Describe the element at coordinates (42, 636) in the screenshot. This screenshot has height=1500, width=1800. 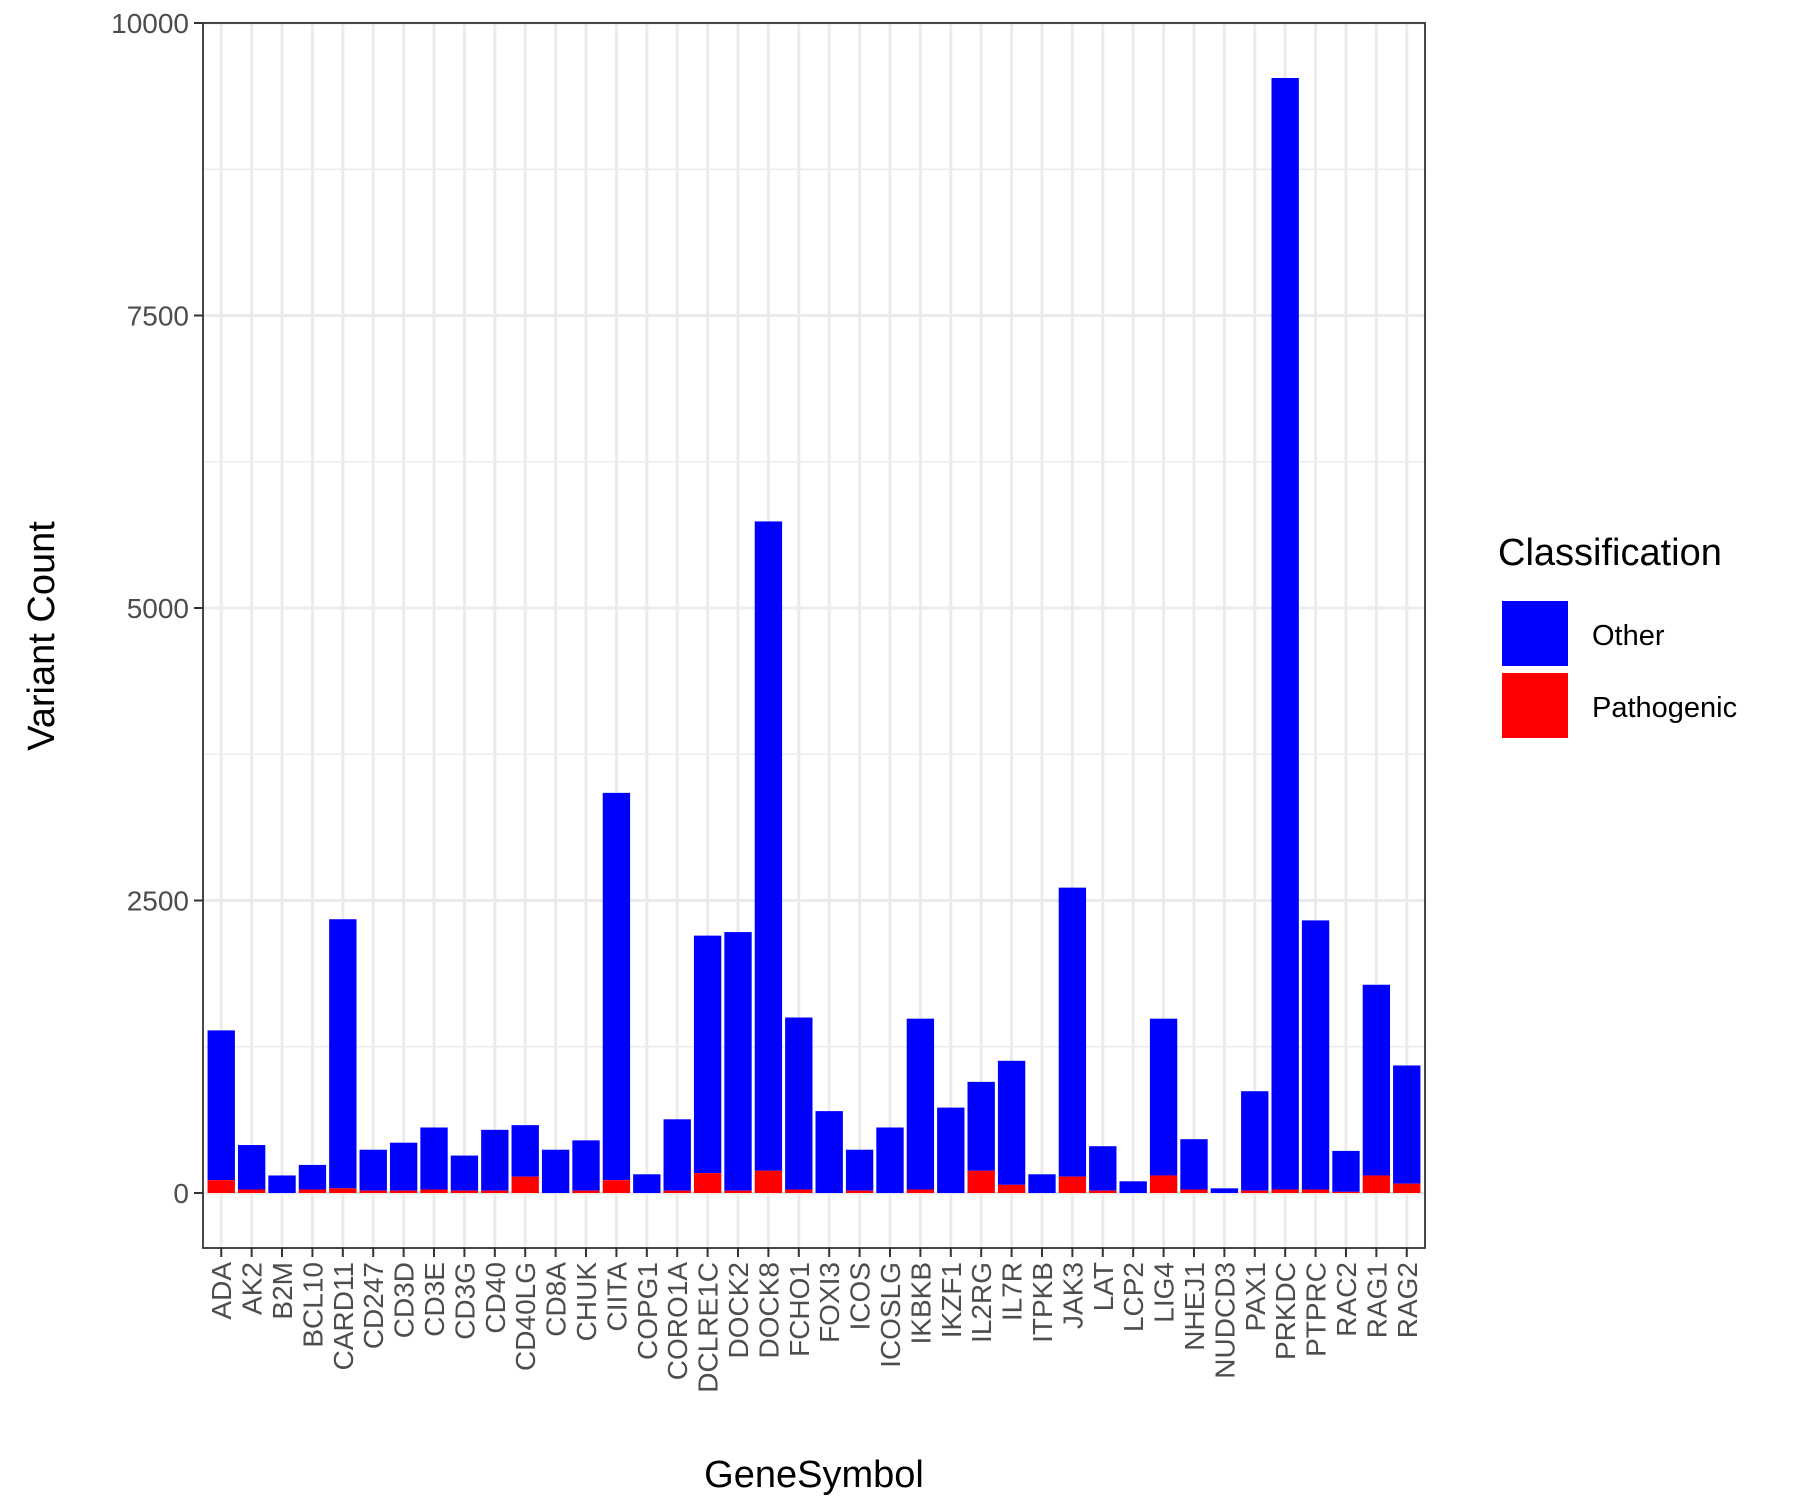
I see `y-axis-title: Variant Count` at that location.